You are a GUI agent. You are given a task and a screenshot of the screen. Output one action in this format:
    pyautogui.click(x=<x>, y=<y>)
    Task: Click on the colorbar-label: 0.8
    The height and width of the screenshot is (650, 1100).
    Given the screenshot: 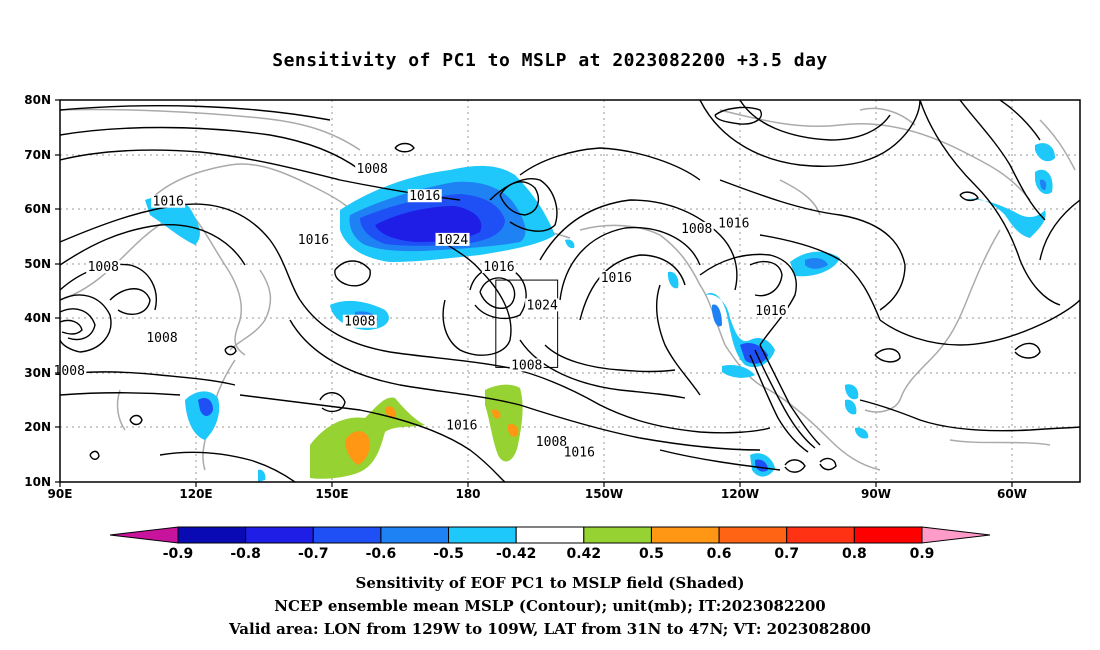 What is the action you would take?
    pyautogui.click(x=854, y=554)
    